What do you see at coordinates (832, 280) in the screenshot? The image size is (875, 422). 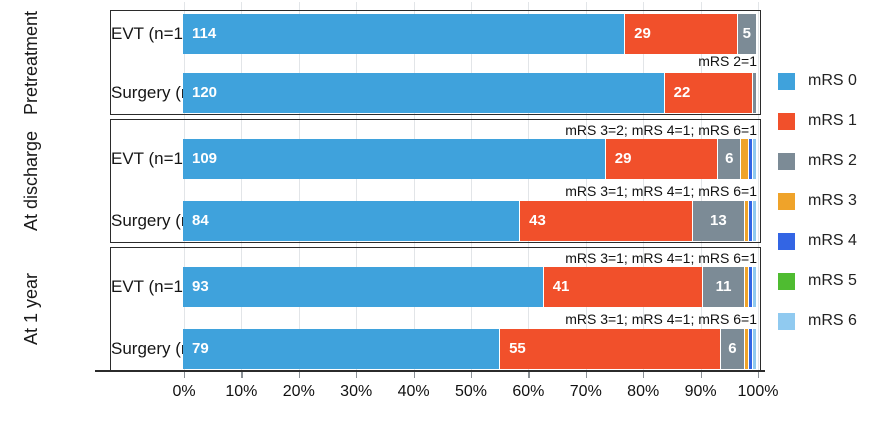 I see `legend-label: mRS 5` at bounding box center [832, 280].